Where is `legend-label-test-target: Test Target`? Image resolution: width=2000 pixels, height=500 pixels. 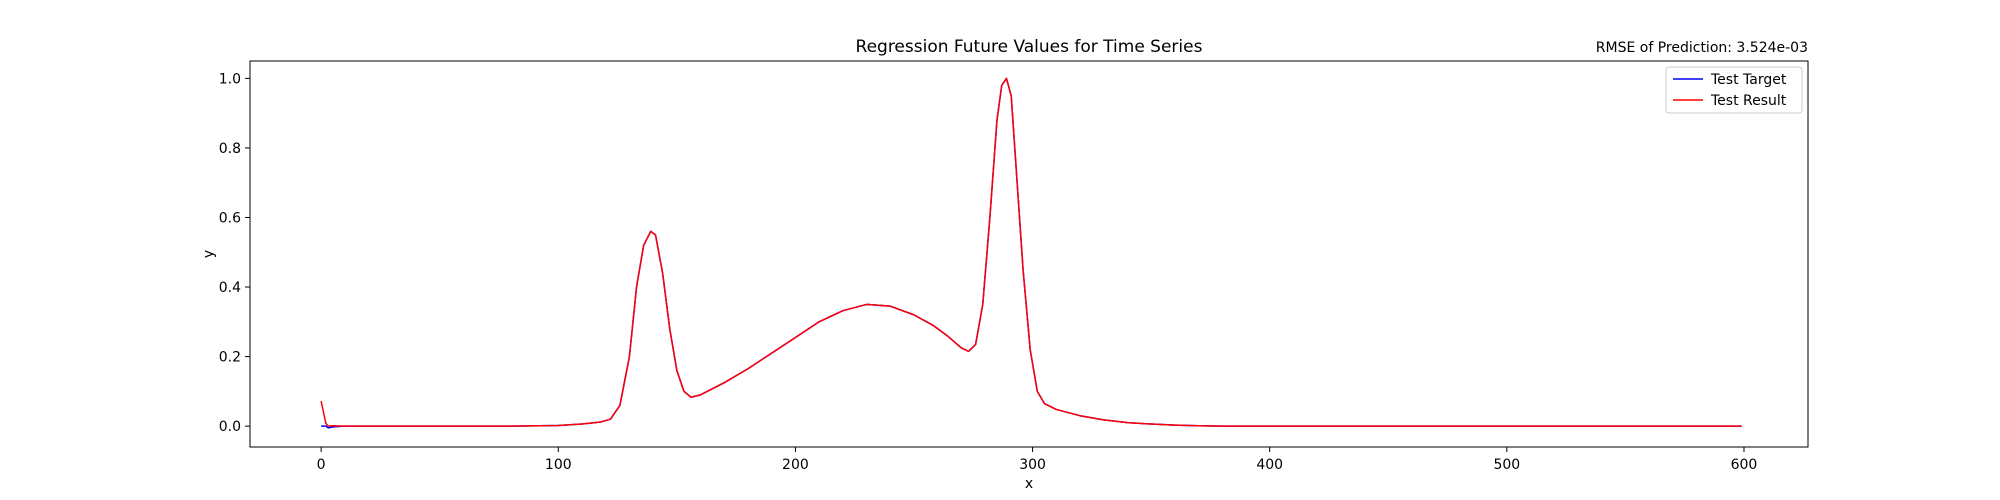
legend-label-test-target: Test Target is located at coordinates (1748, 80).